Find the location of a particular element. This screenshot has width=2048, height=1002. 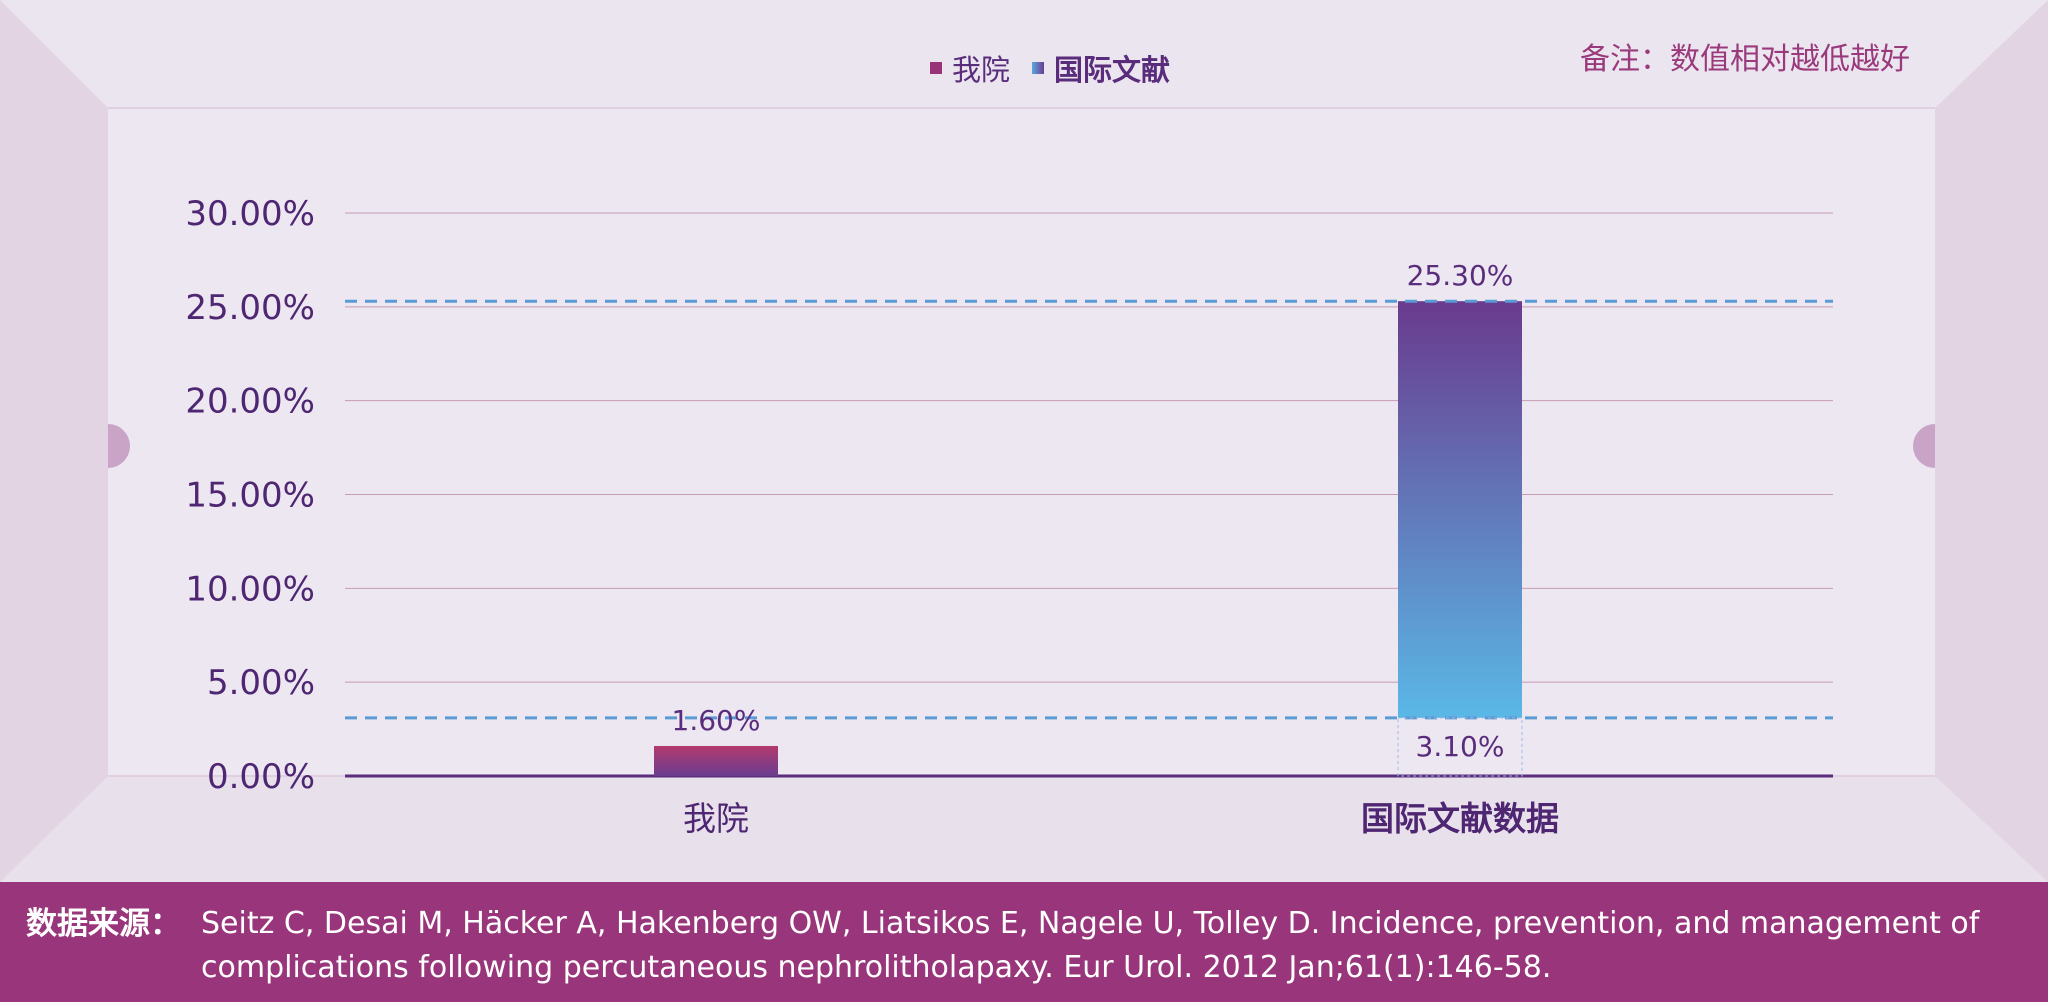

y-tick-label: 20.00% is located at coordinates (250, 402).